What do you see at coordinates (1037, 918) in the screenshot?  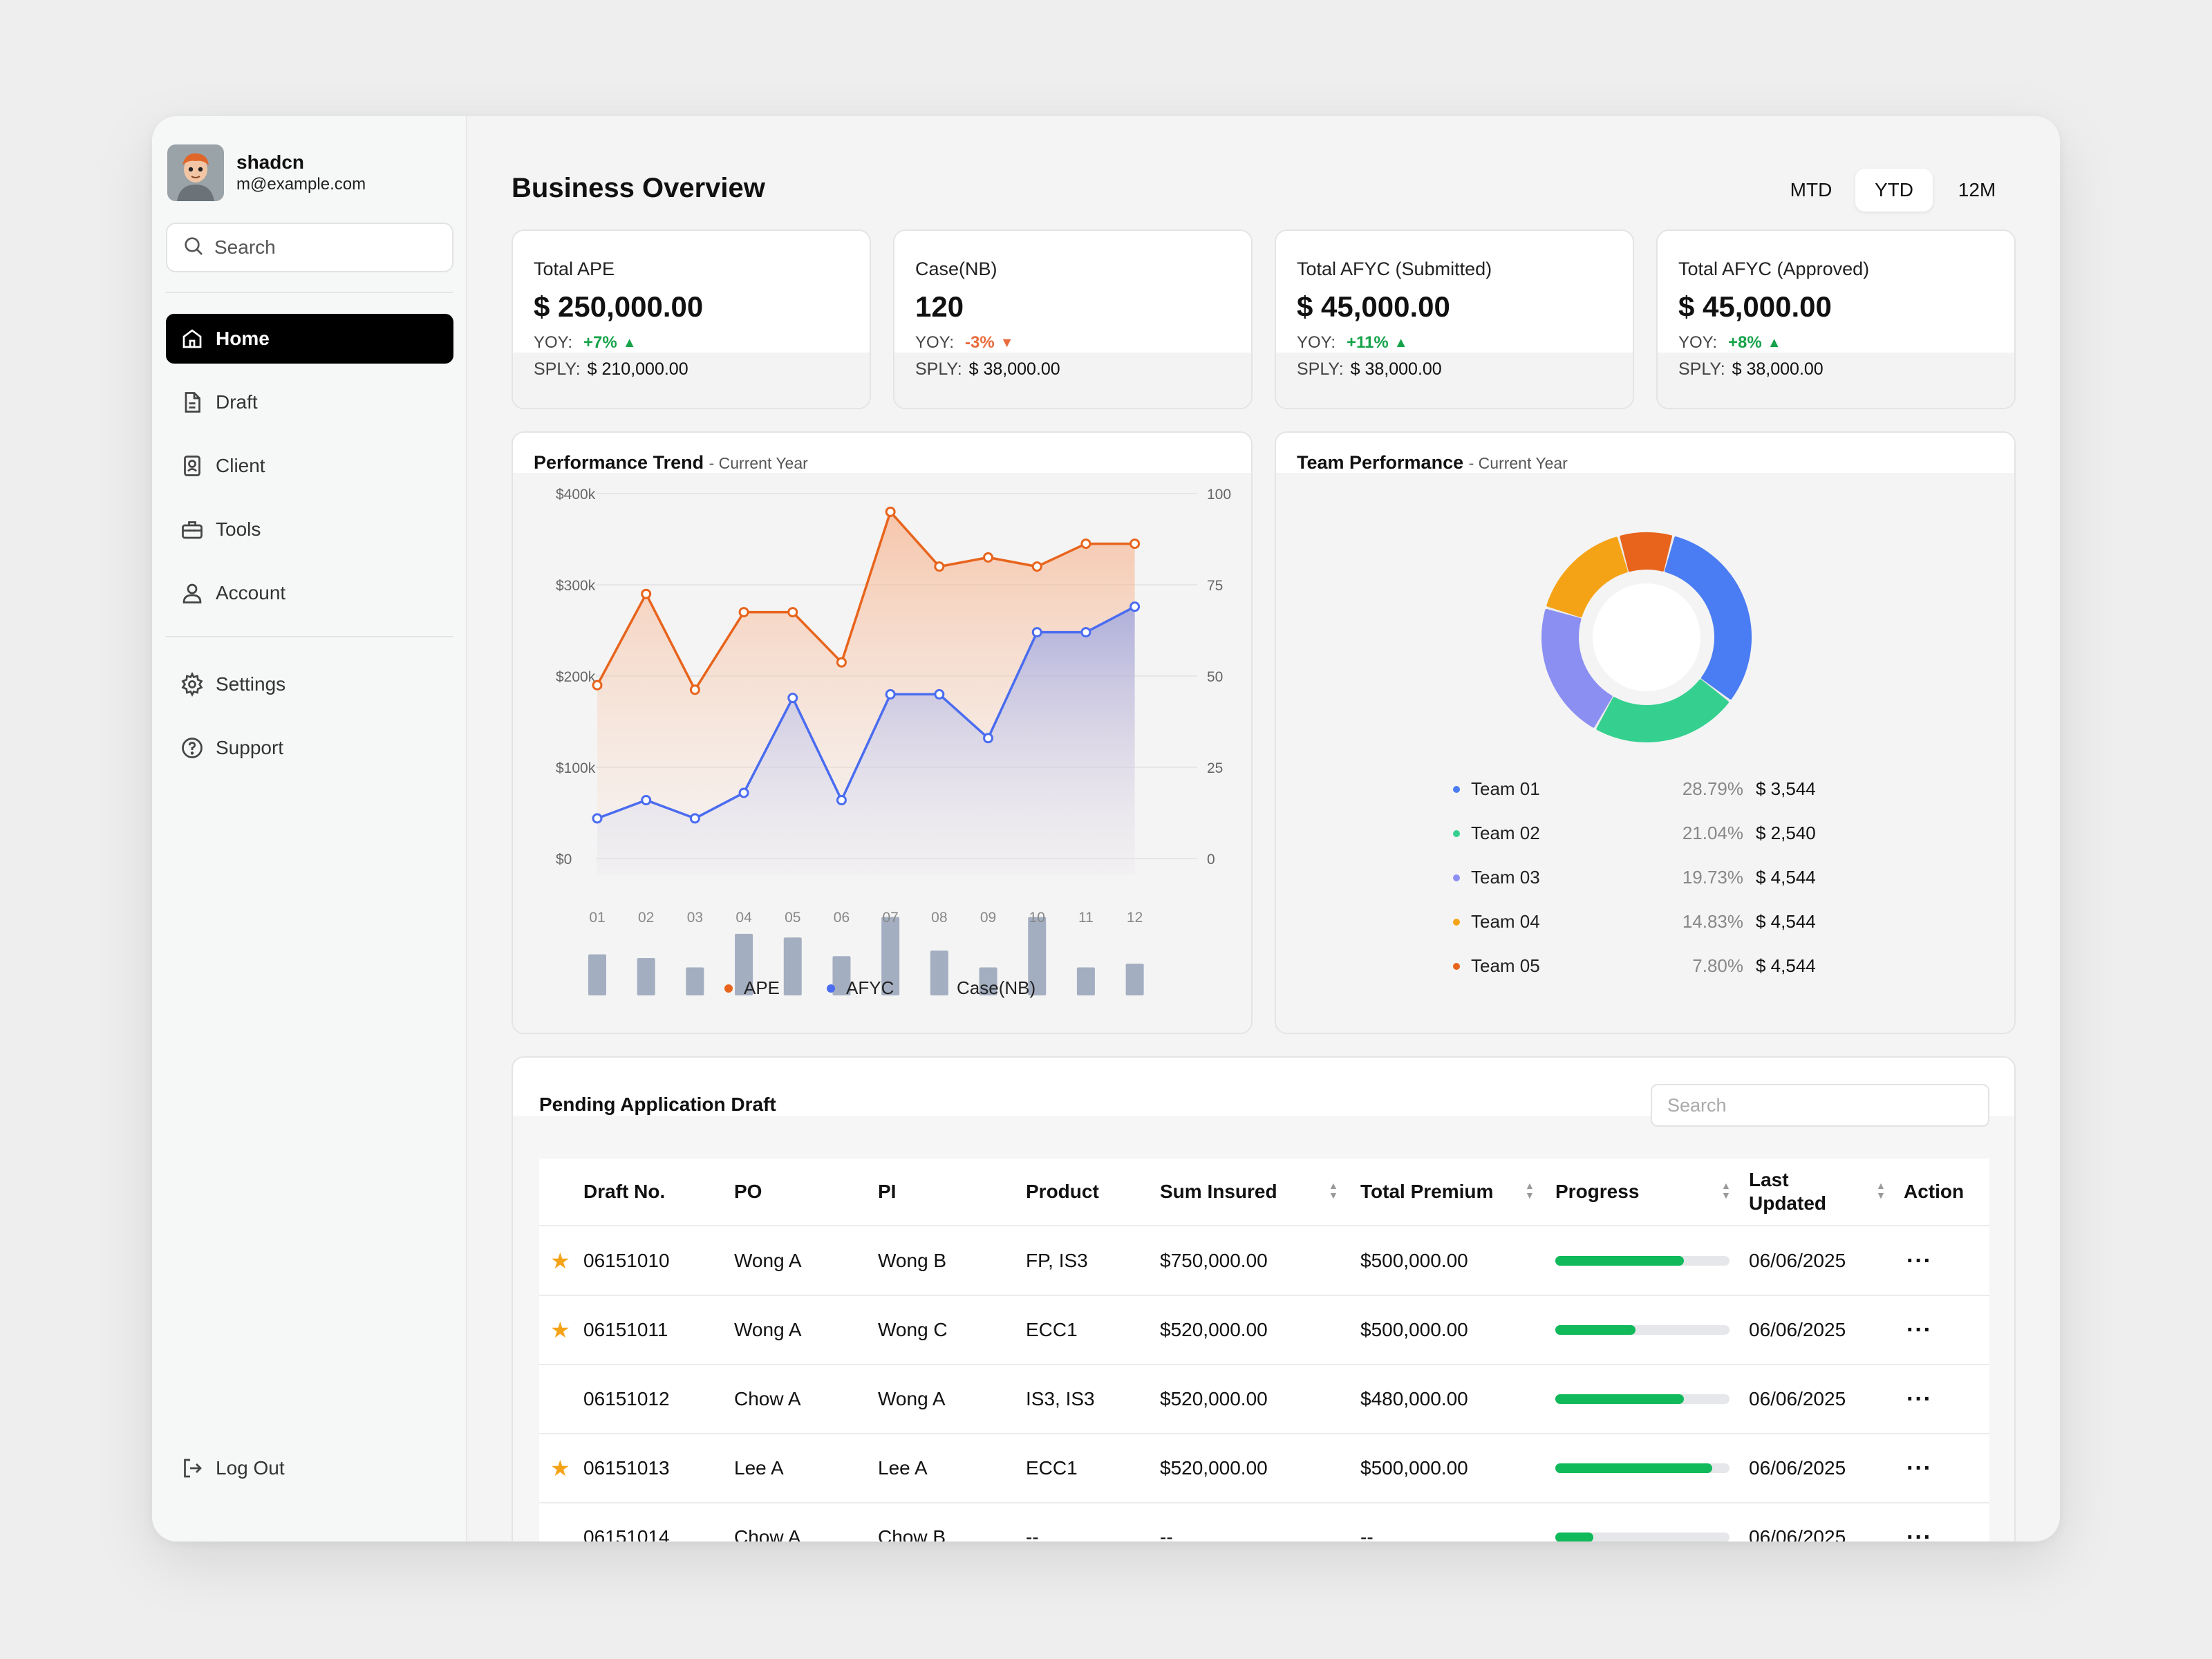 I see `x-tick: 10` at bounding box center [1037, 918].